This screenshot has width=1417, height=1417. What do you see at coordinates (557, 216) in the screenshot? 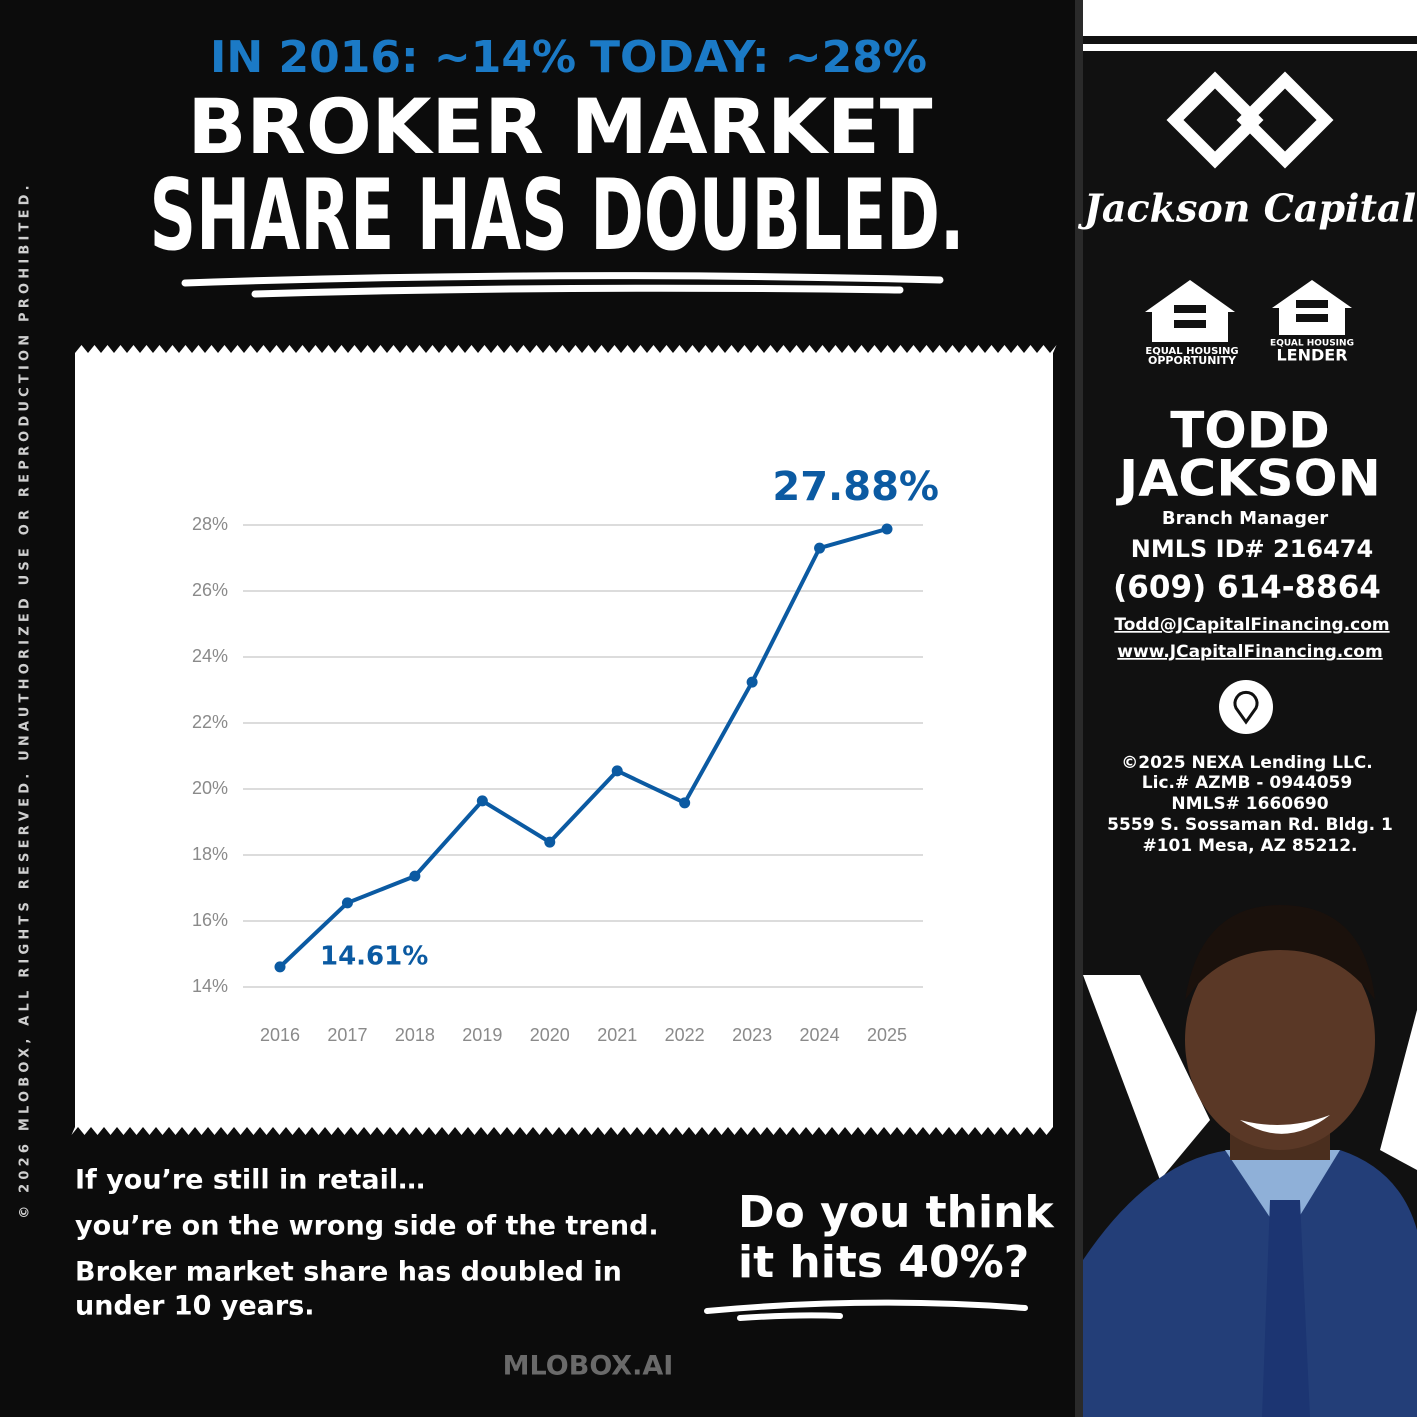
I see `title-line-2: SHARE HAS DOUBLED.` at bounding box center [557, 216].